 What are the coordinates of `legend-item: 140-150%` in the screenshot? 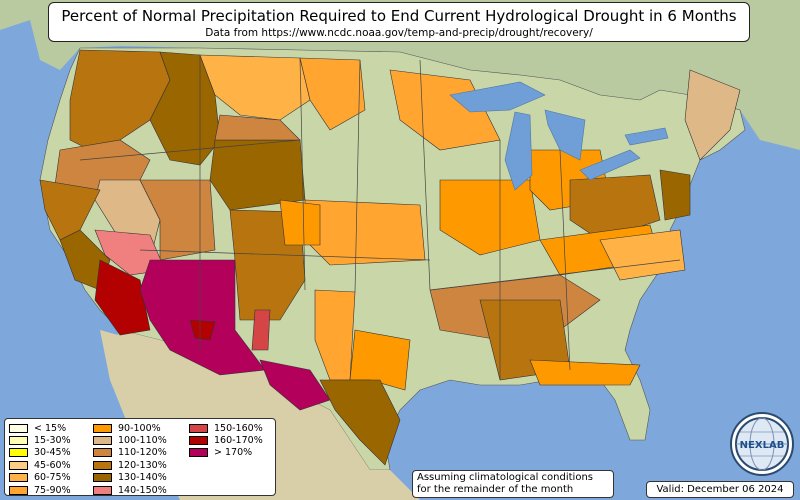 It's located at (141, 490).